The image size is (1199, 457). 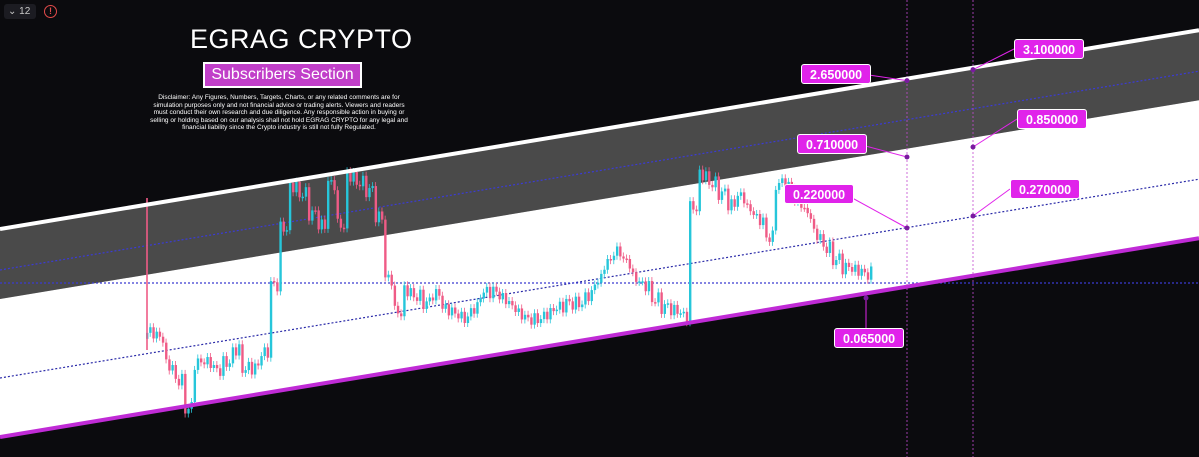 What do you see at coordinates (20, 11) in the screenshot?
I see `interval-button: ⌄ 12` at bounding box center [20, 11].